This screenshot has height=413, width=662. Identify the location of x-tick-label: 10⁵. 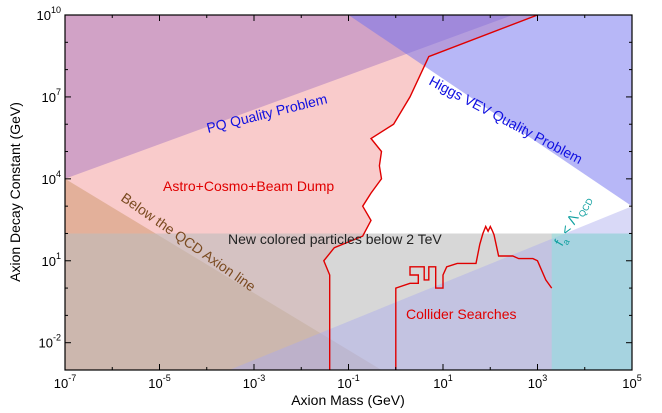
(631, 382).